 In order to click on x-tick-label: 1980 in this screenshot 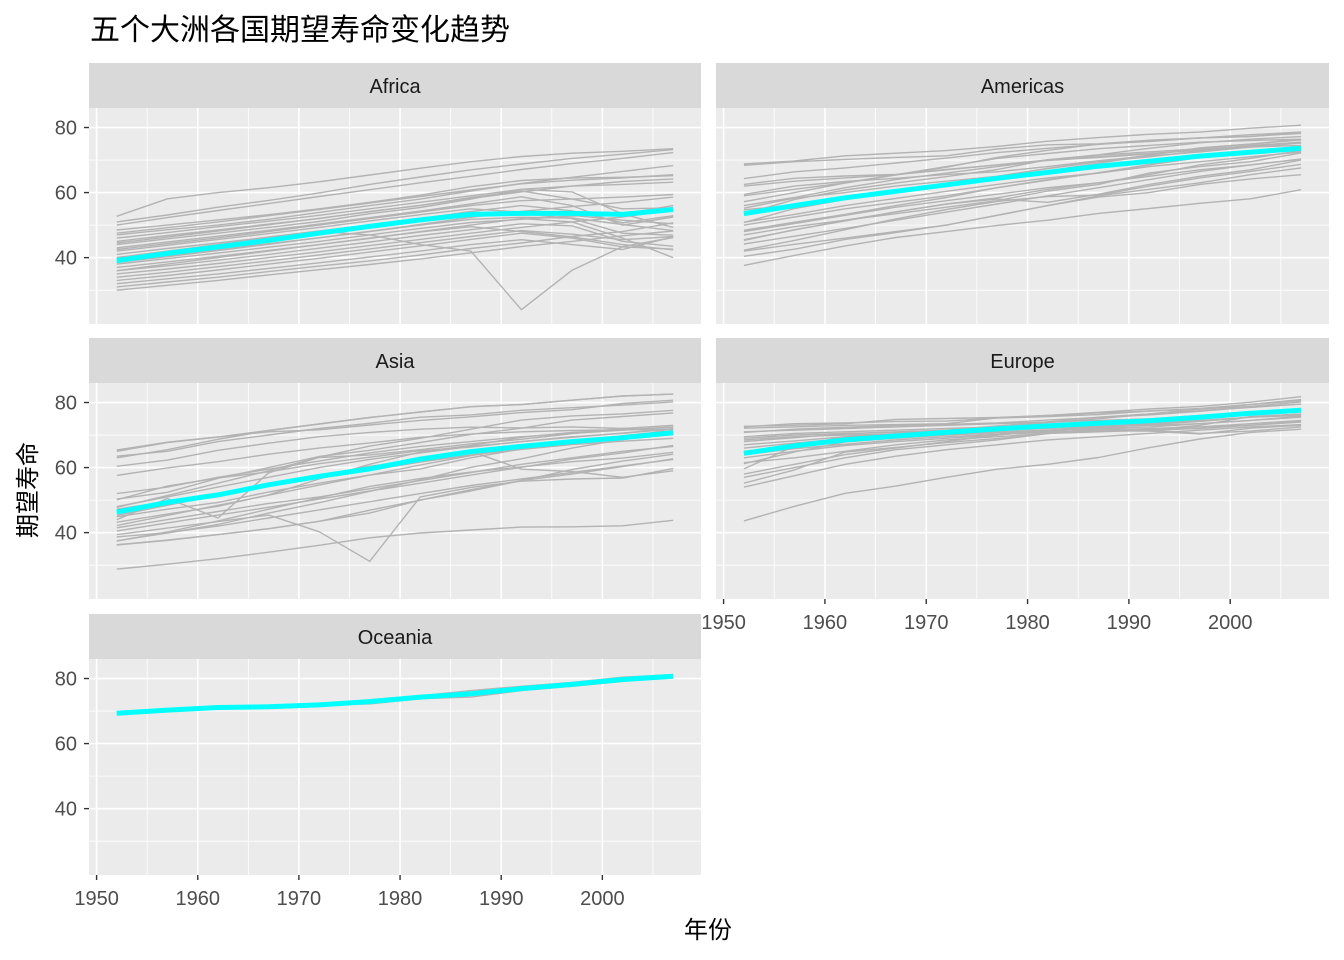, I will do `click(1027, 623)`.